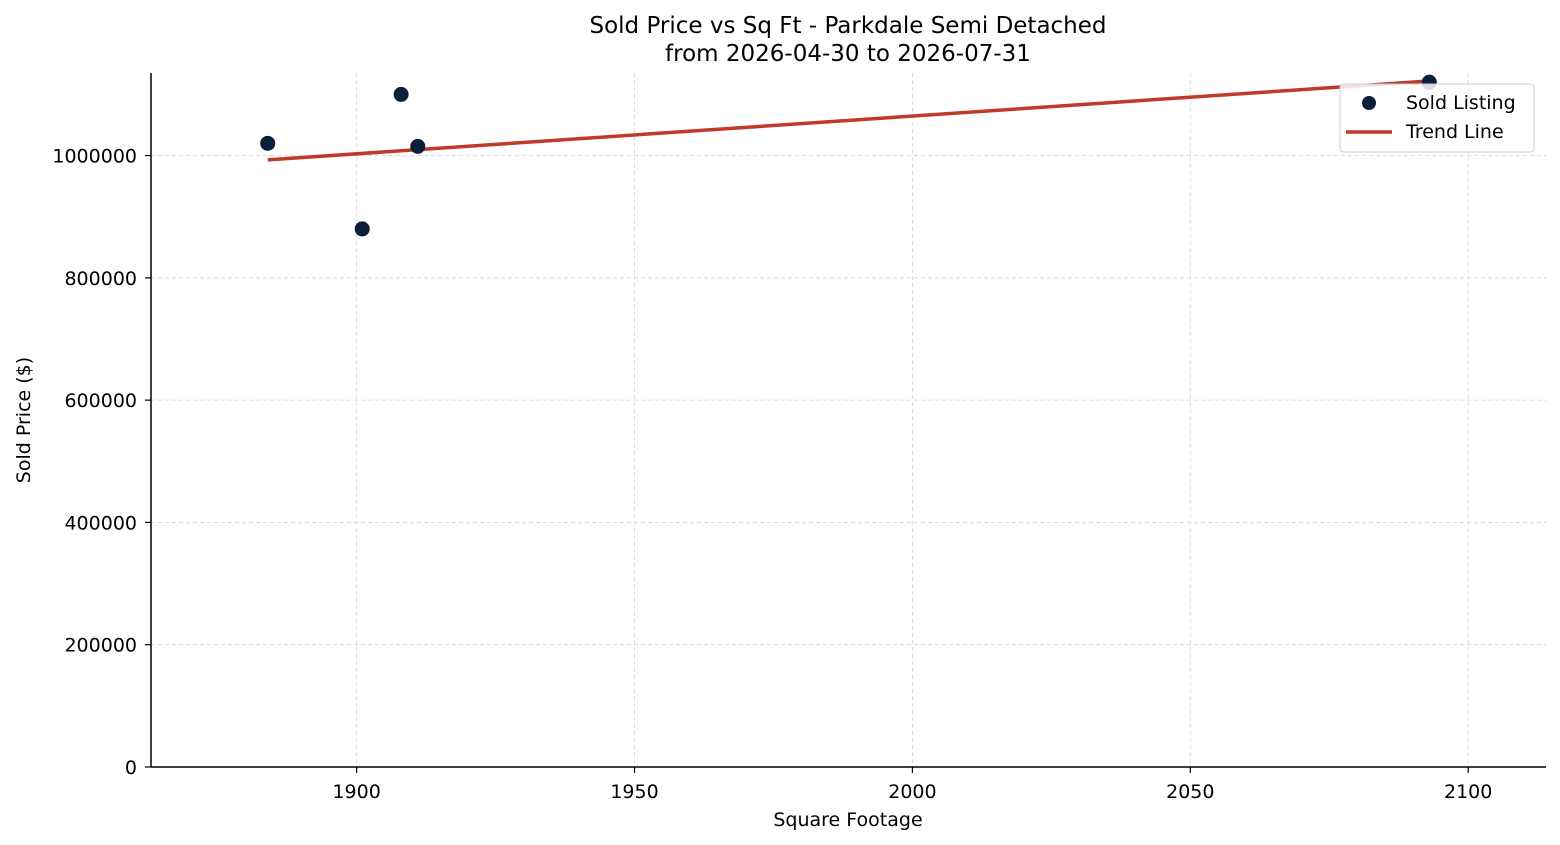 This screenshot has height=845, width=1560. Describe the element at coordinates (1190, 792) in the screenshot. I see `x-tick-label: 2050` at that location.